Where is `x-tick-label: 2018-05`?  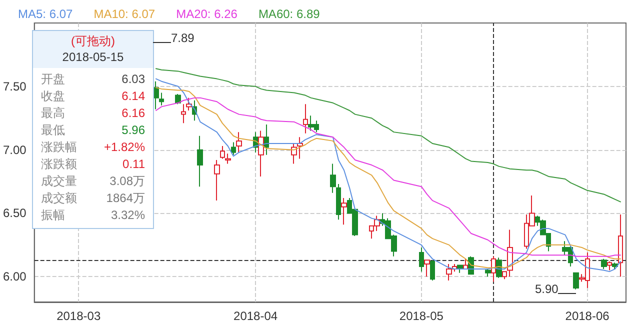
x-tick-label: 2018-05 is located at coordinates (421, 316).